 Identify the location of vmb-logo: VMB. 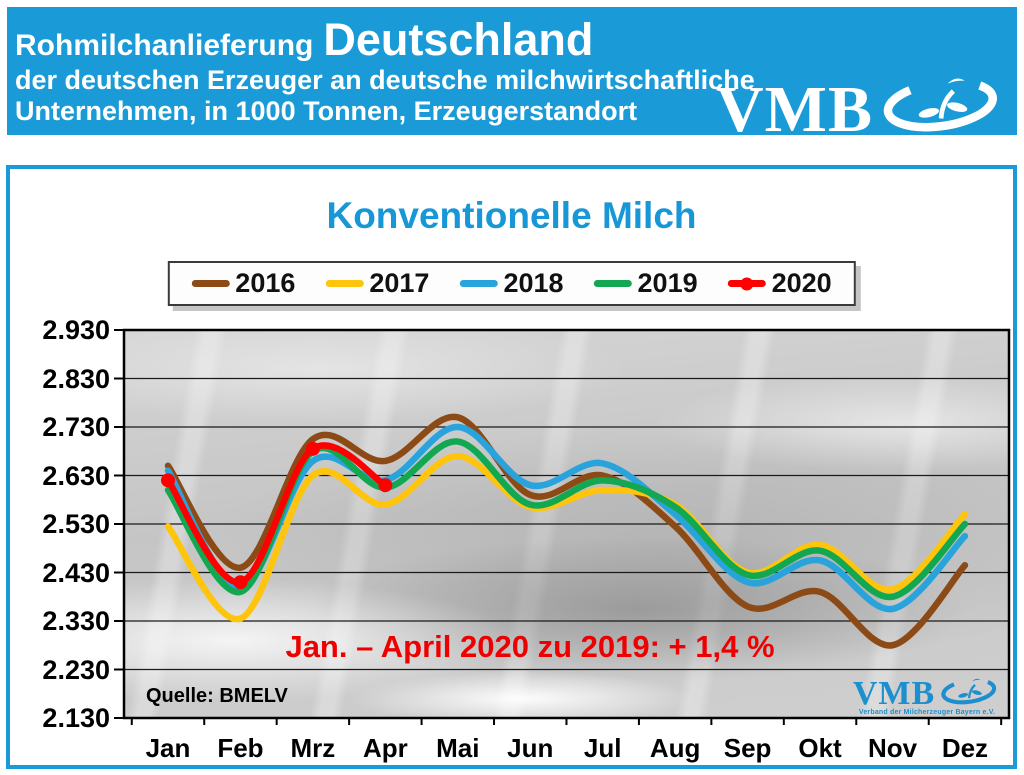
(861, 110).